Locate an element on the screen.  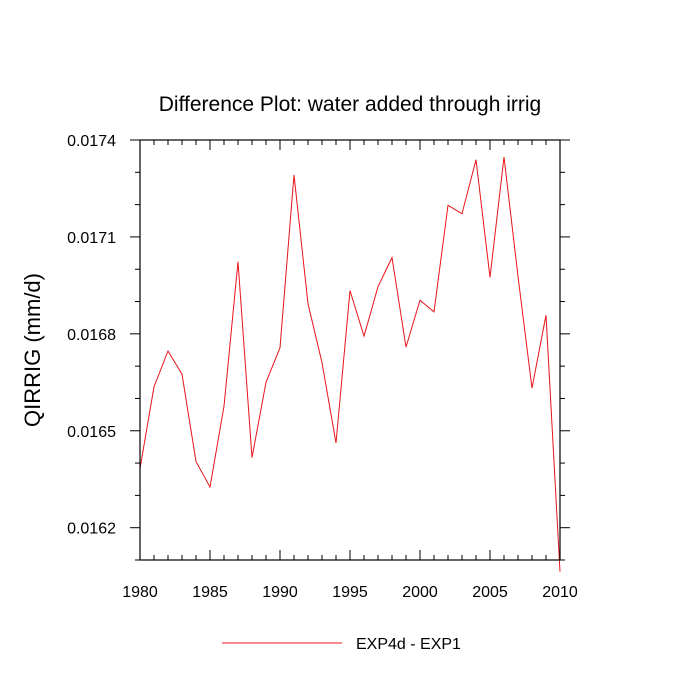
y-axis-label: QIRRIG (mm/d) is located at coordinates (32, 350).